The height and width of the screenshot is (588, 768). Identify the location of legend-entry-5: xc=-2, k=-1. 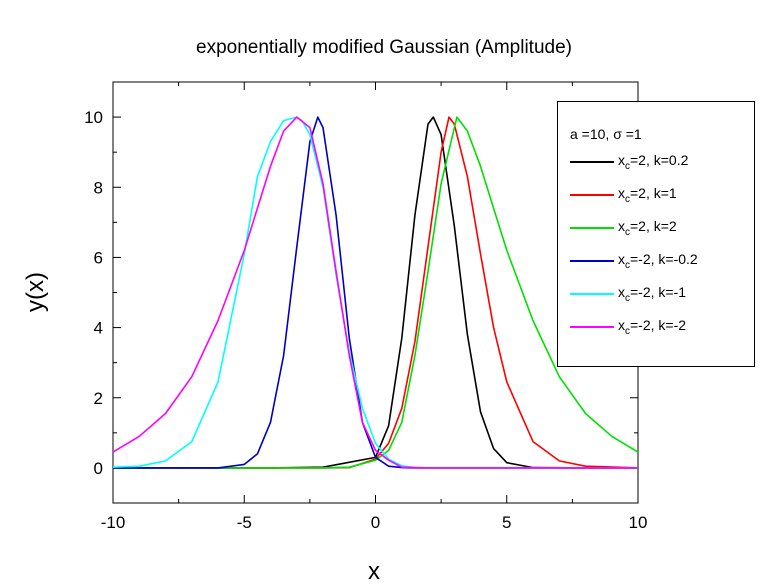
(628, 294).